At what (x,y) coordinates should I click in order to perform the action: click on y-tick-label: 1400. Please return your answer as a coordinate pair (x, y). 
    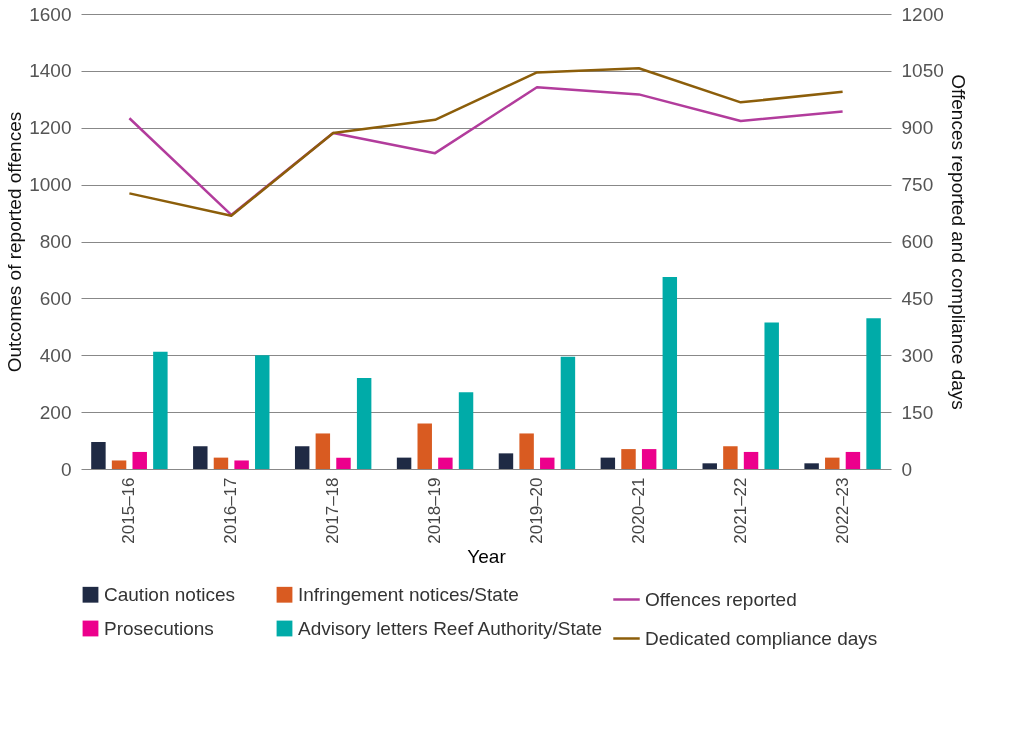
    Looking at the image, I should click on (50, 71).